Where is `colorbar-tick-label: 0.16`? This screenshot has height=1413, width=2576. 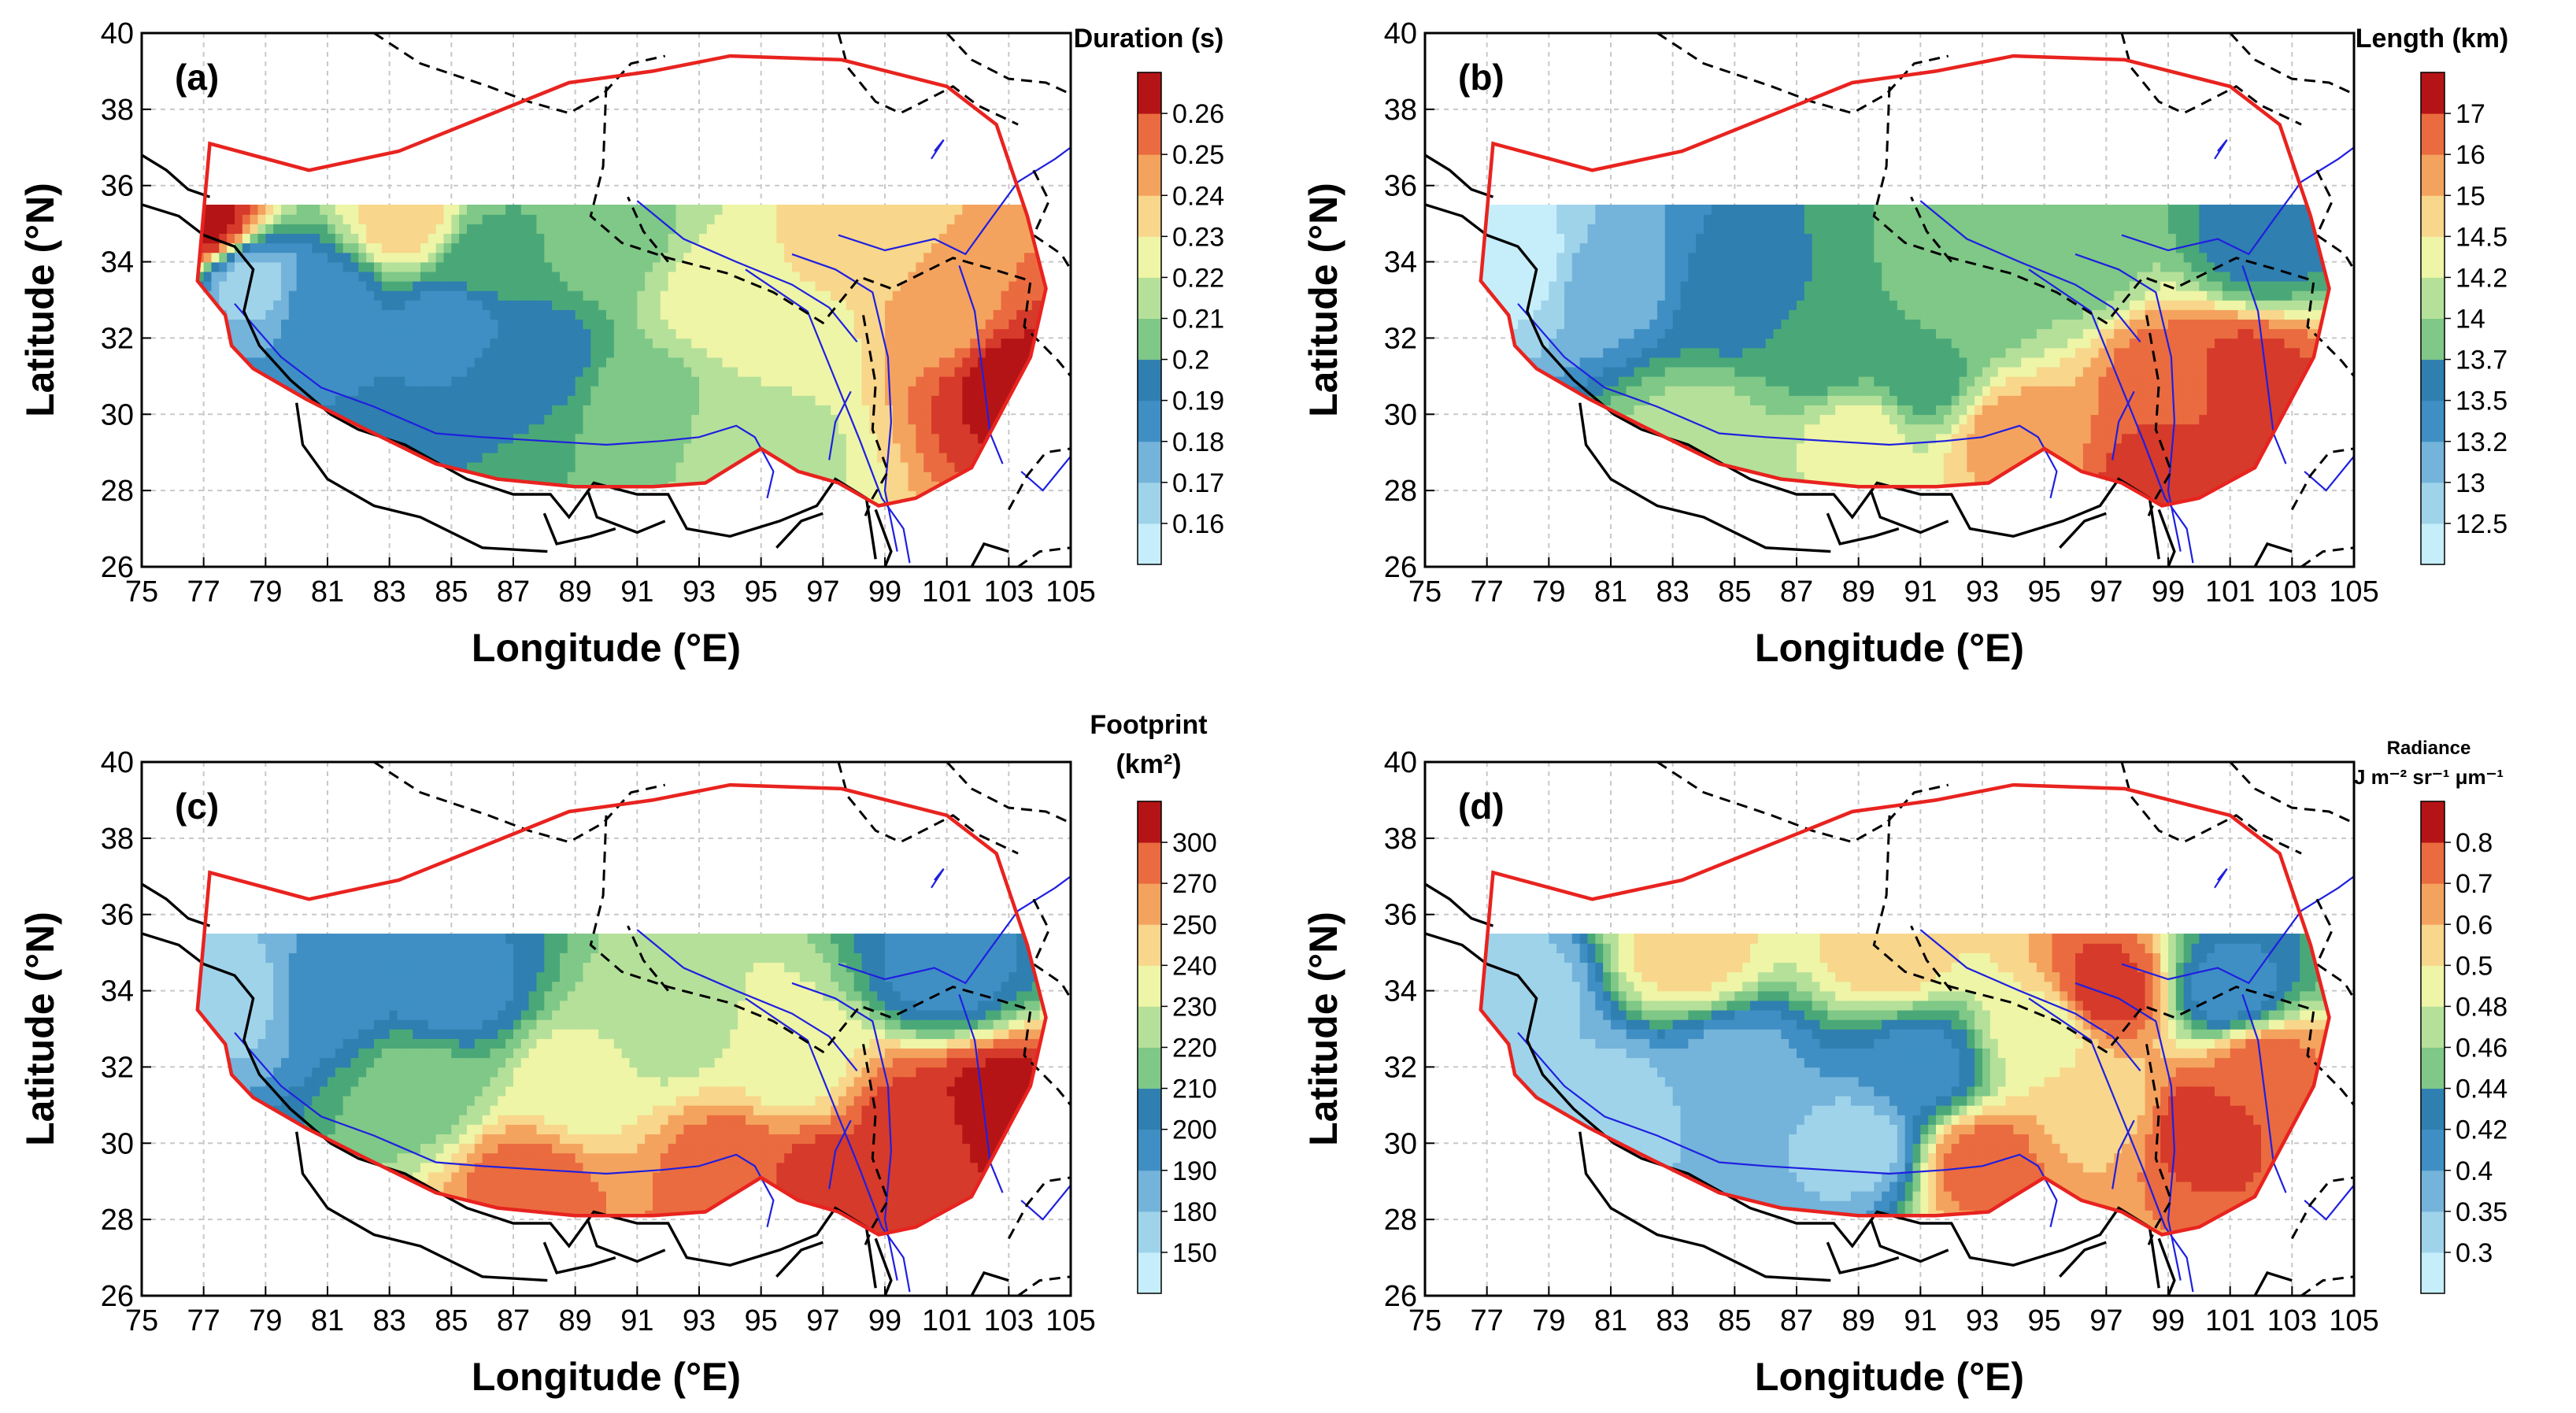
colorbar-tick-label: 0.16 is located at coordinates (1198, 524).